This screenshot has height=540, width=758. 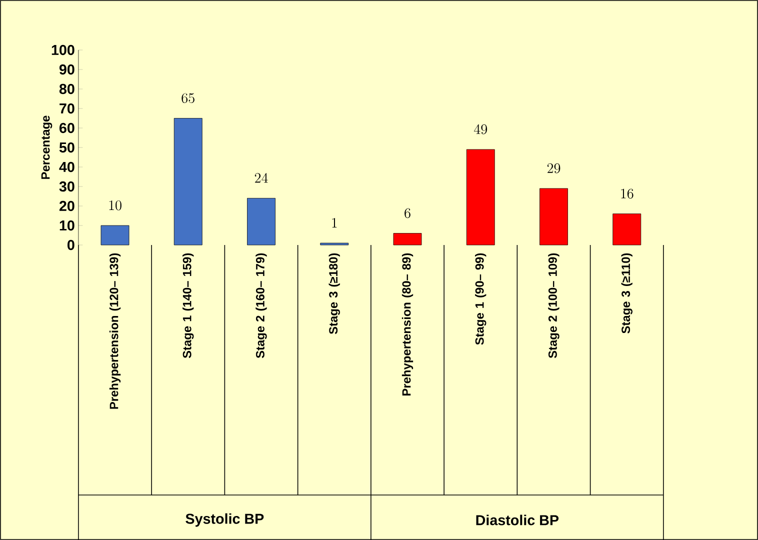 What do you see at coordinates (626, 293) in the screenshot?
I see `x-tick-label: Stage 3 (≥110)` at bounding box center [626, 293].